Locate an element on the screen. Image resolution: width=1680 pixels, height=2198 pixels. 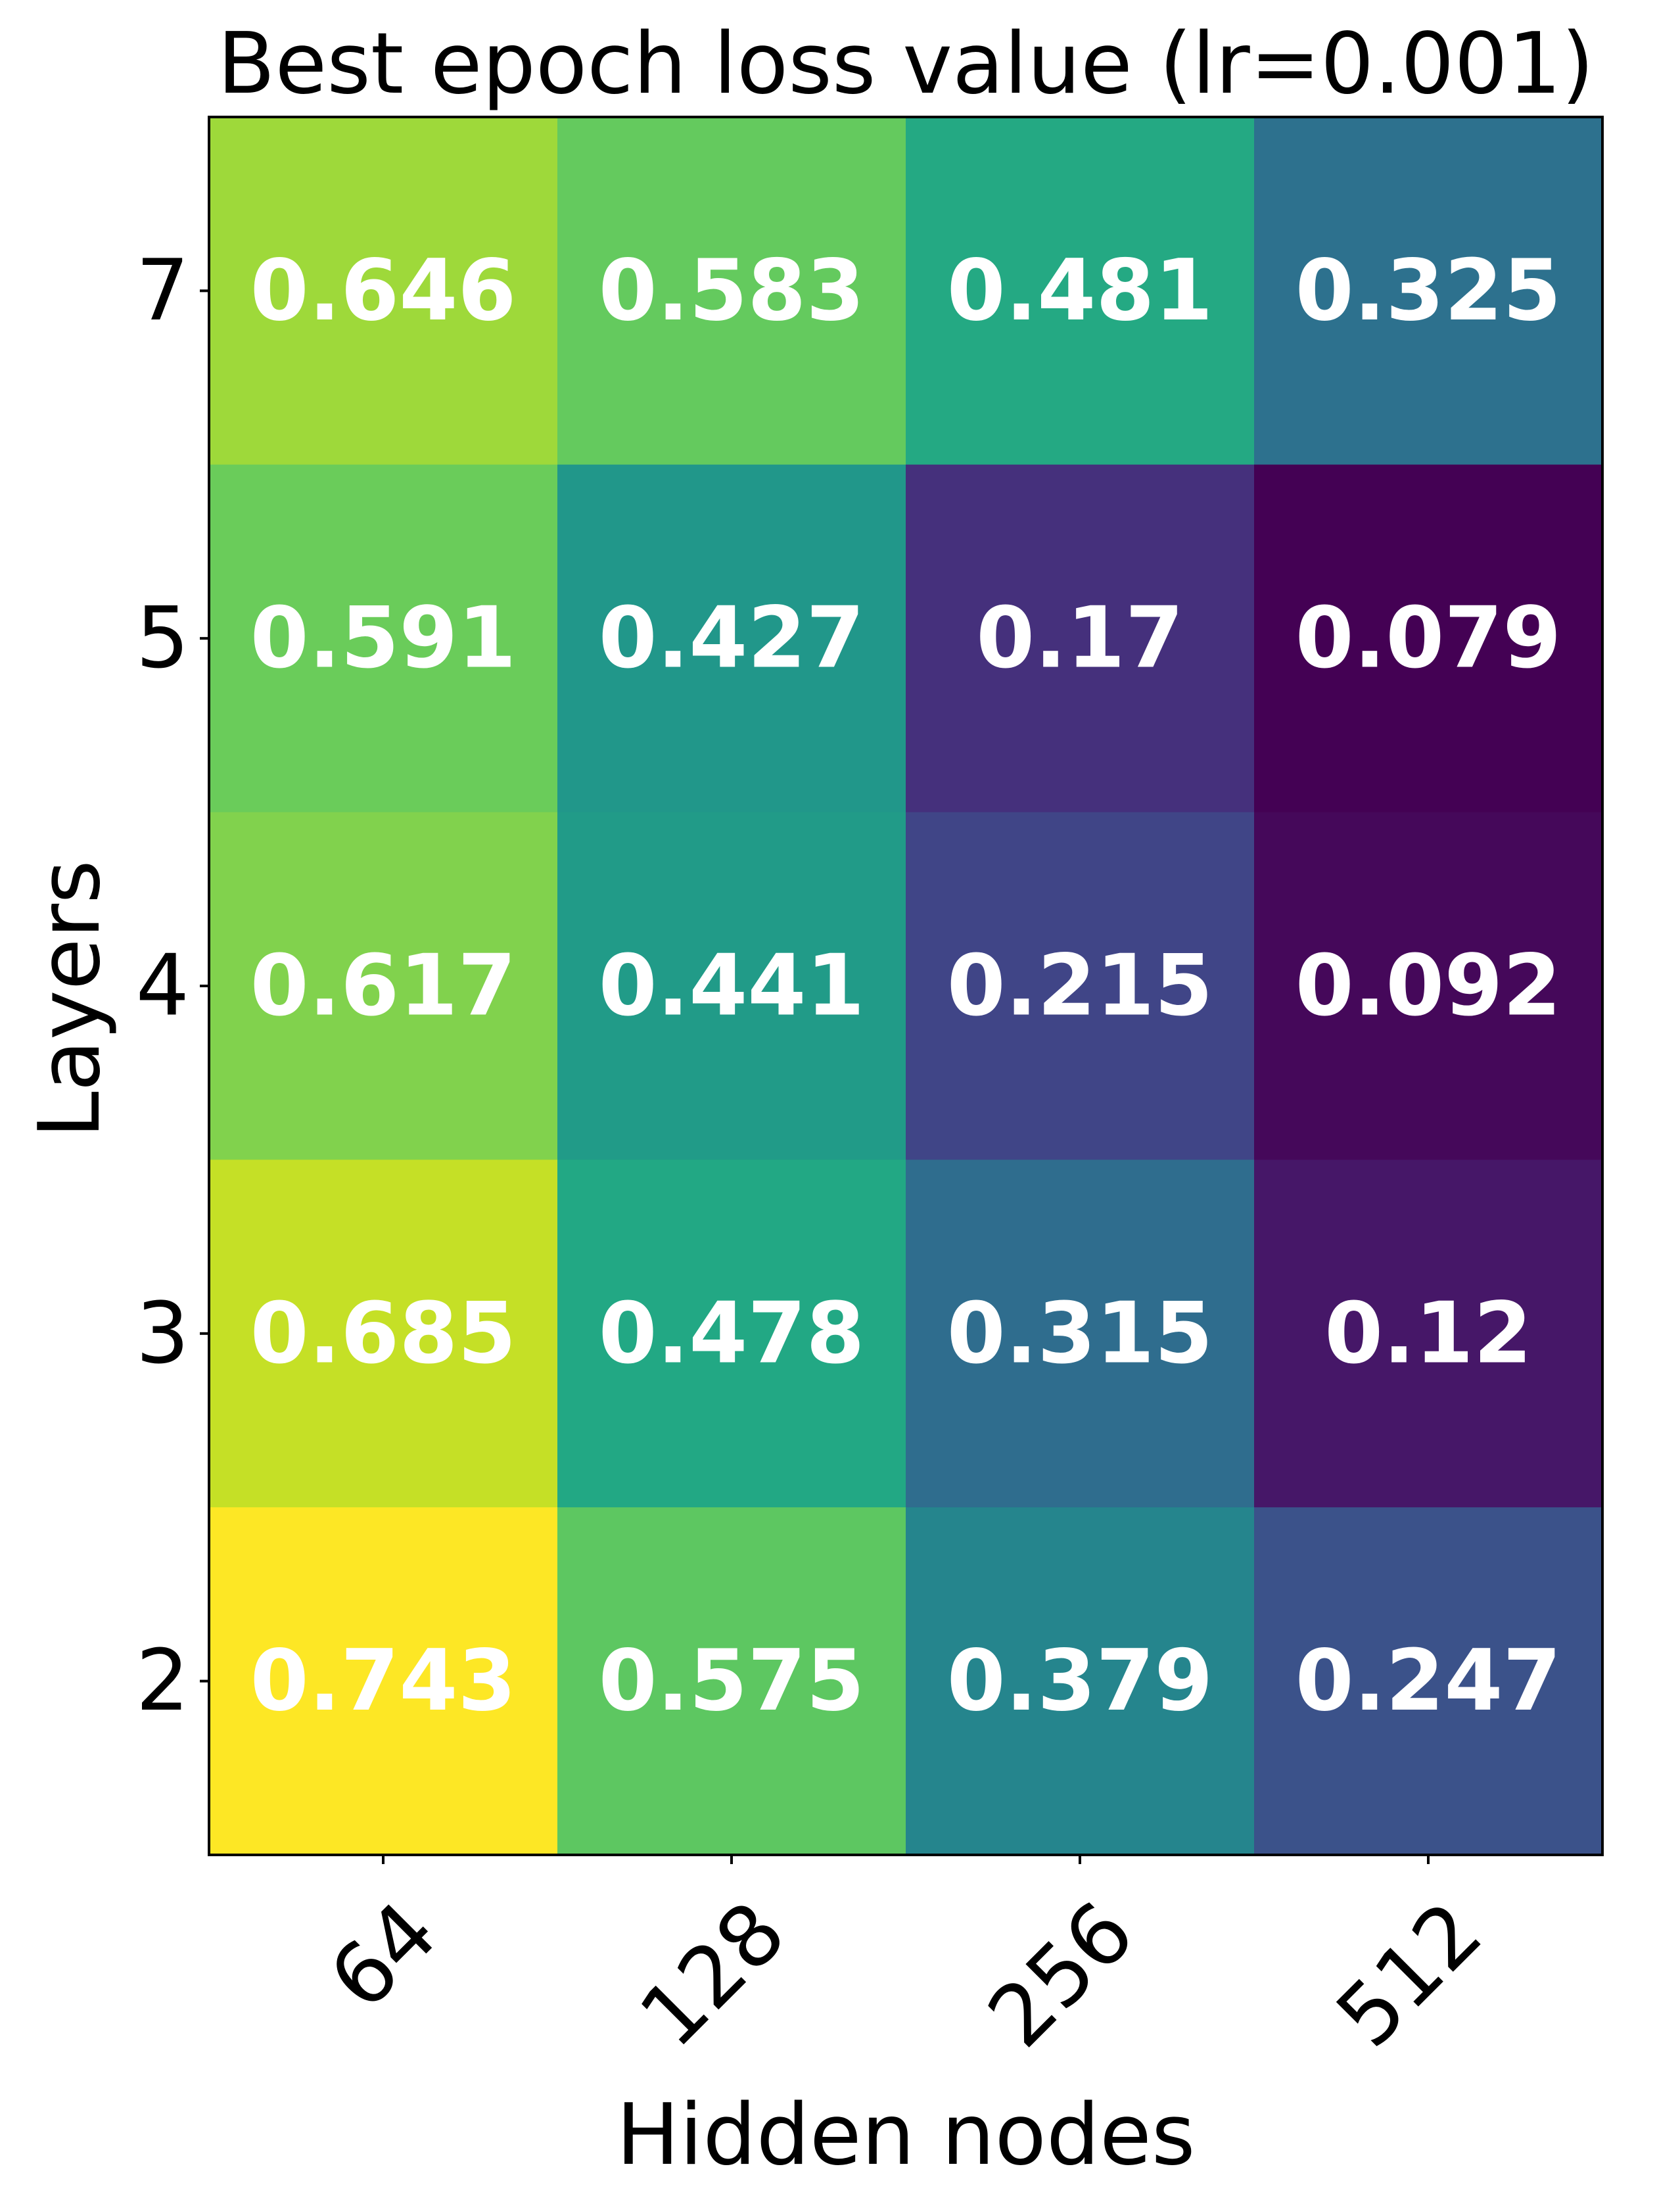
x-tick-label: 512 is located at coordinates (1409, 1975).